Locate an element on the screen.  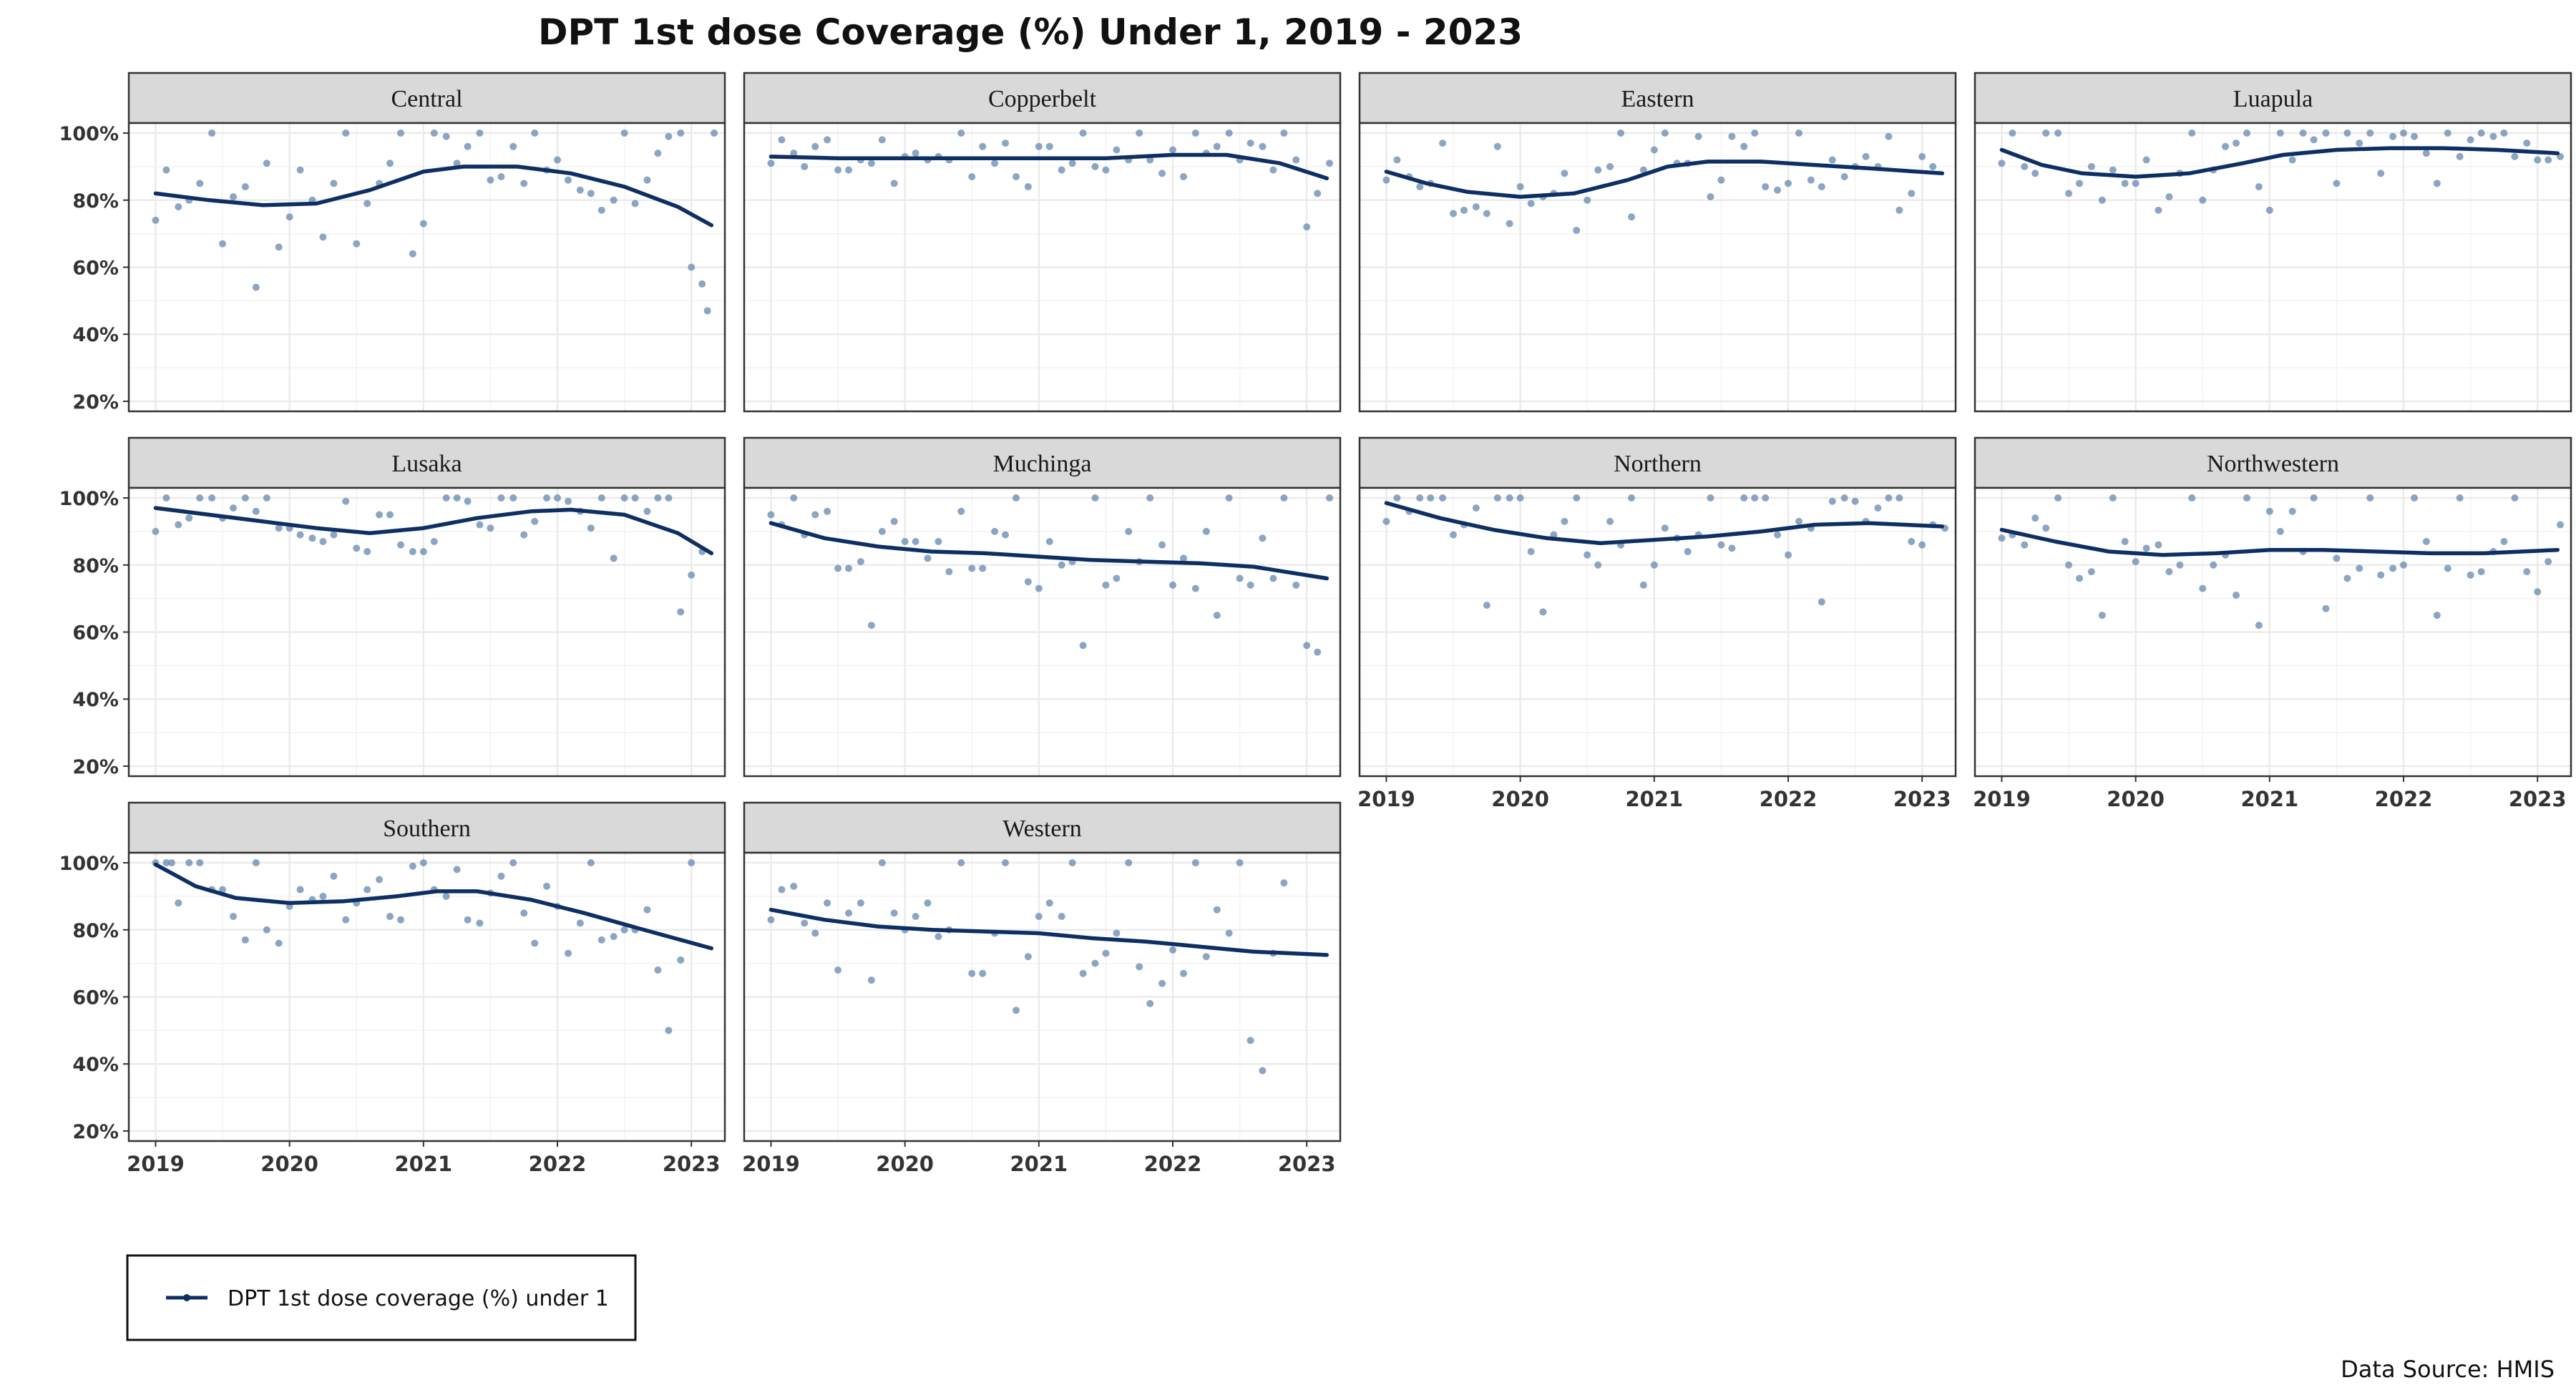
trend-line-eastern is located at coordinates (1664, 180).